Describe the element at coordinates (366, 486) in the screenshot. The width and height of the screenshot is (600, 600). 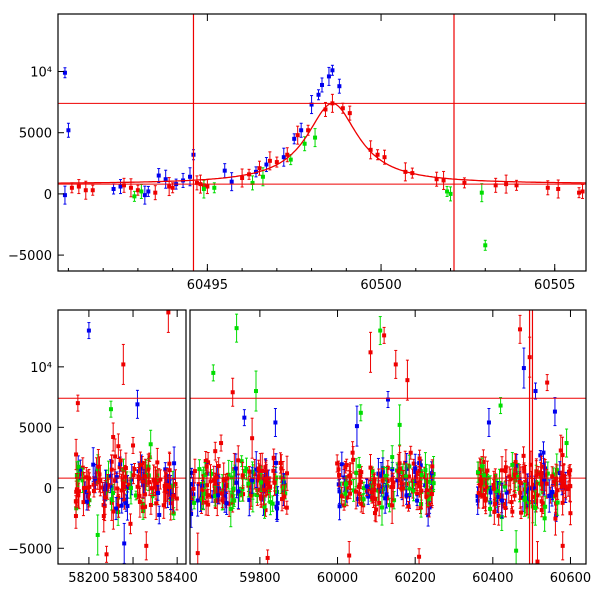
I see `bottom-season2-point-145-marker` at that location.